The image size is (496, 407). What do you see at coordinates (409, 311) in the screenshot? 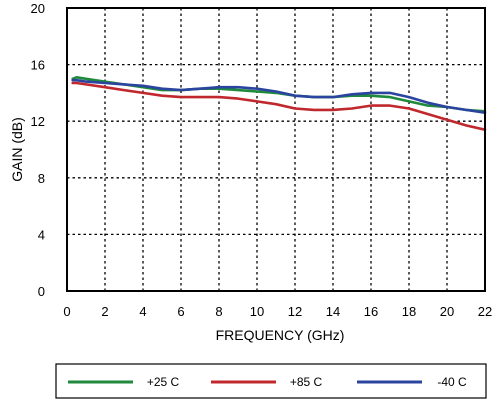
I see `x-tick-label: 18` at bounding box center [409, 311].